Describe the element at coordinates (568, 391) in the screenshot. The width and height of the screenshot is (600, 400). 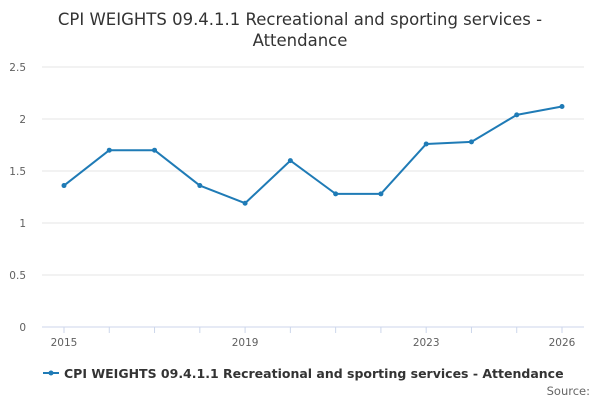
I see `chart-credit: Source:` at that location.